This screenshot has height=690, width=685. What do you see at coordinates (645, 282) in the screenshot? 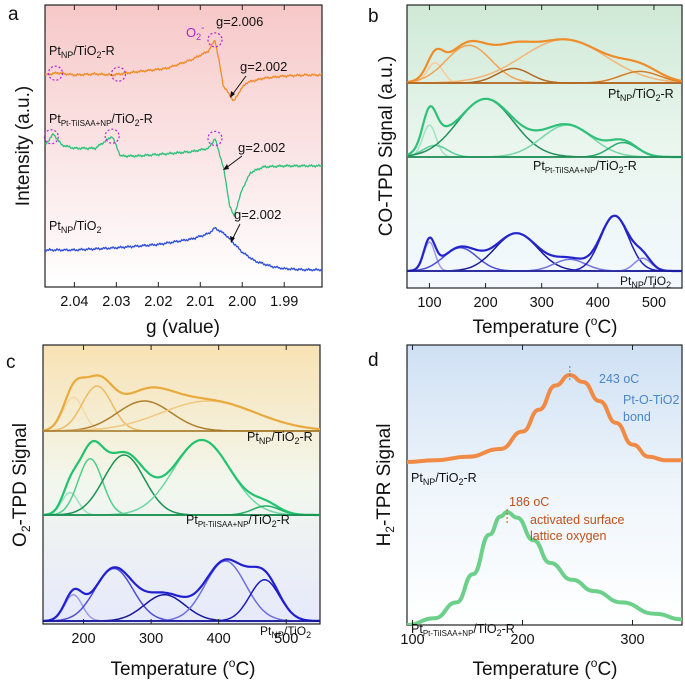
I see `legend-label-b-3: PtNP/TiO2` at bounding box center [645, 282].